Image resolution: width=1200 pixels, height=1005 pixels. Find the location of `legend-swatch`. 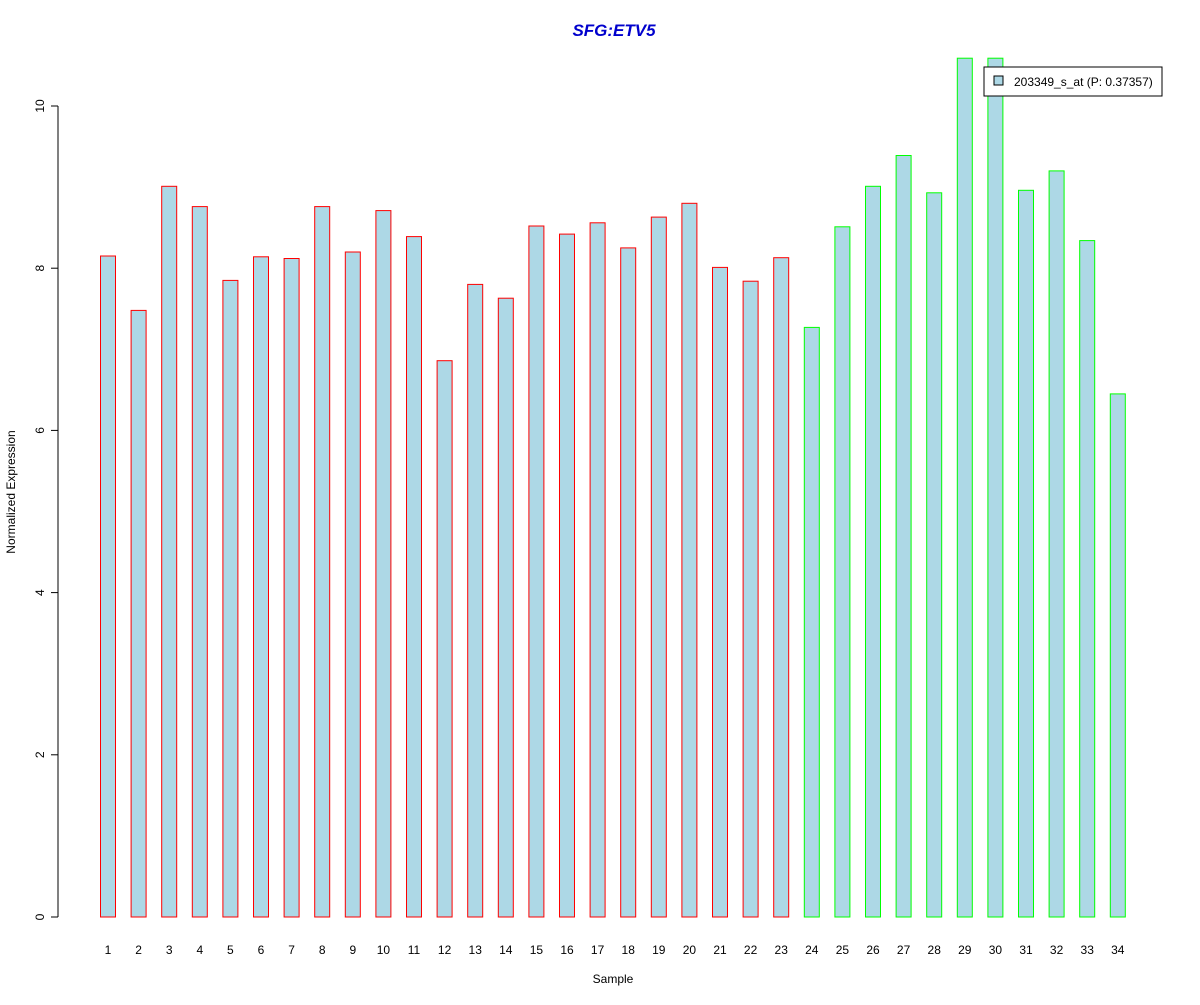

legend-swatch is located at coordinates (998, 80).